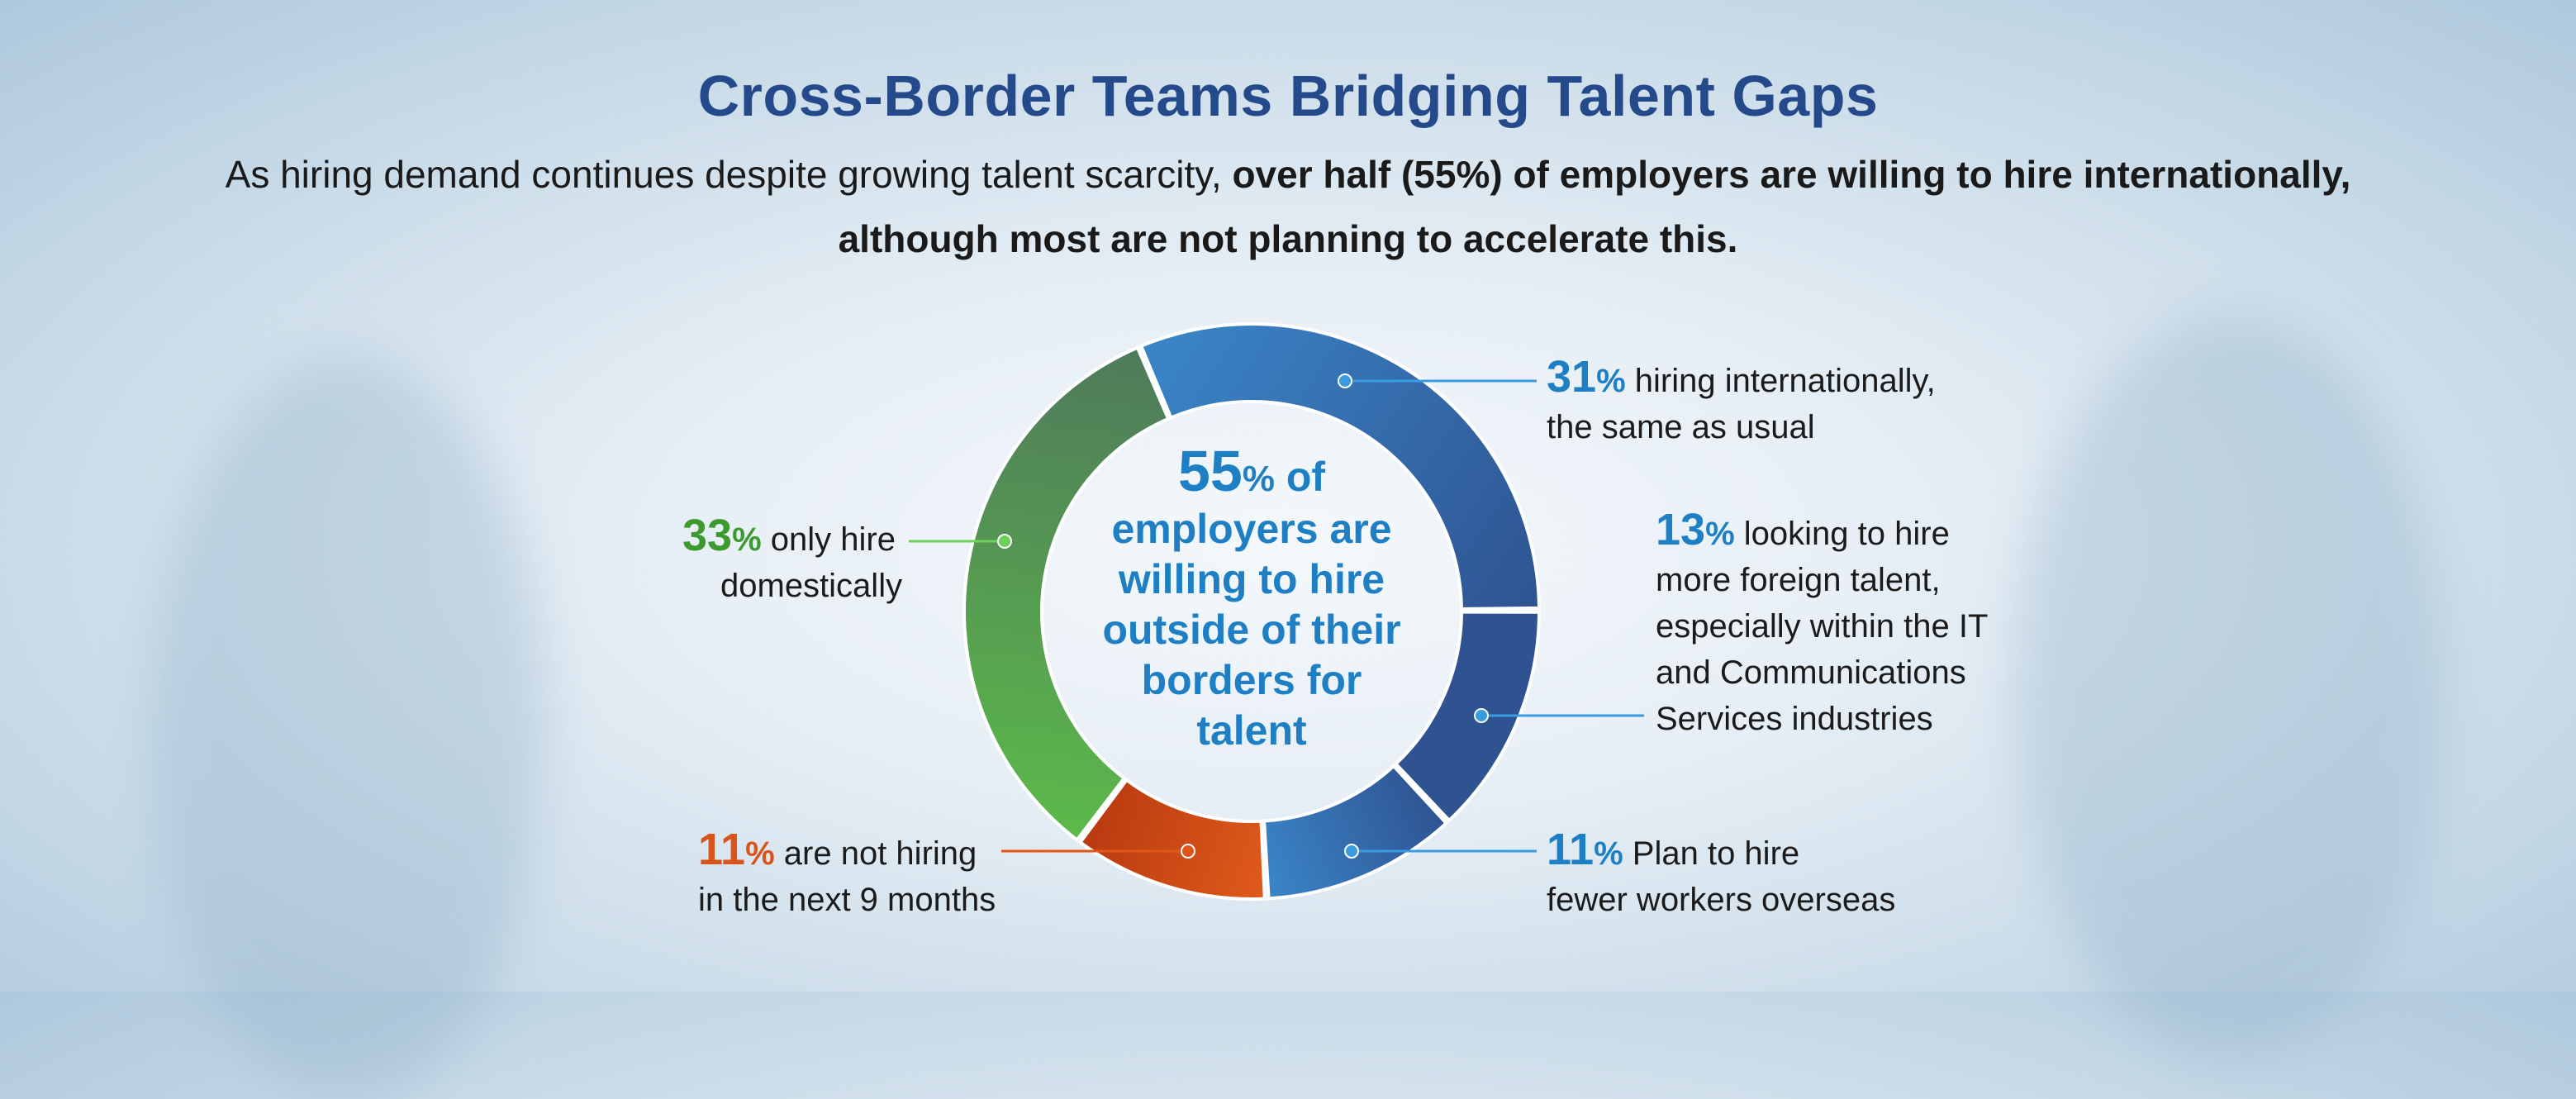  I want to click on donut-slices, so click(1252, 611).